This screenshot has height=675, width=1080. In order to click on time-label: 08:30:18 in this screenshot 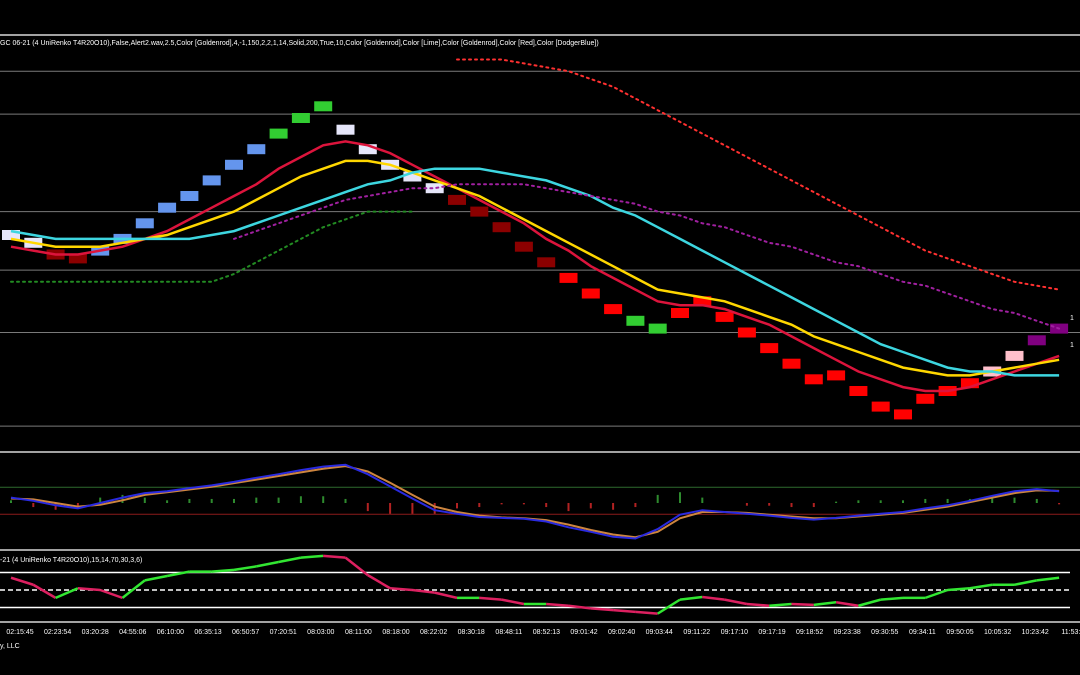, I will do `click(471, 632)`.